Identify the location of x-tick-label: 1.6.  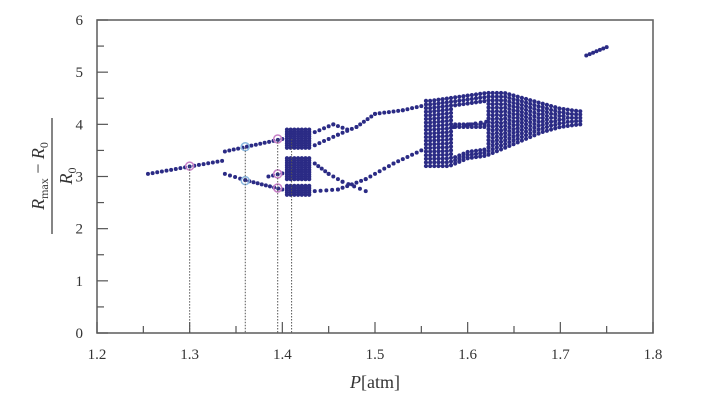
(467, 355).